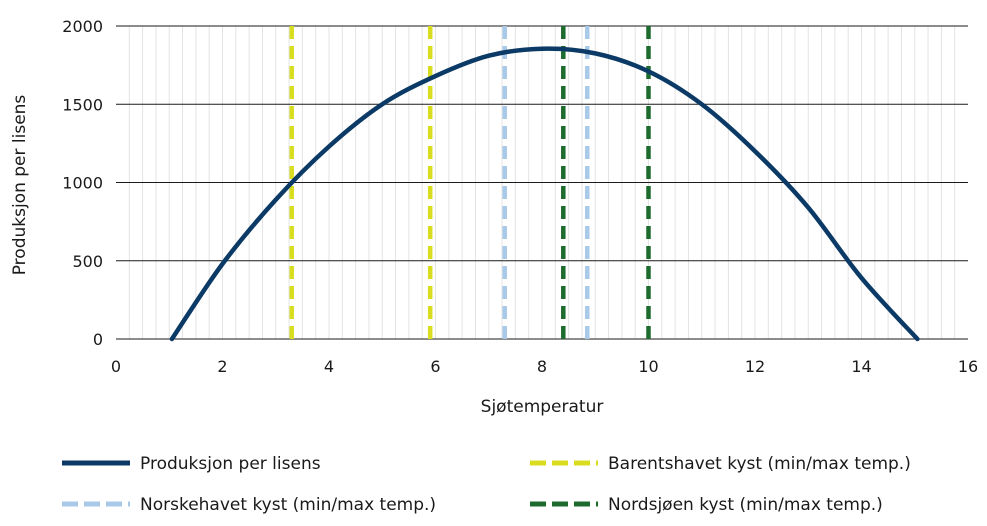  Describe the element at coordinates (648, 366) in the screenshot. I see `x-tick-label: 10` at that location.